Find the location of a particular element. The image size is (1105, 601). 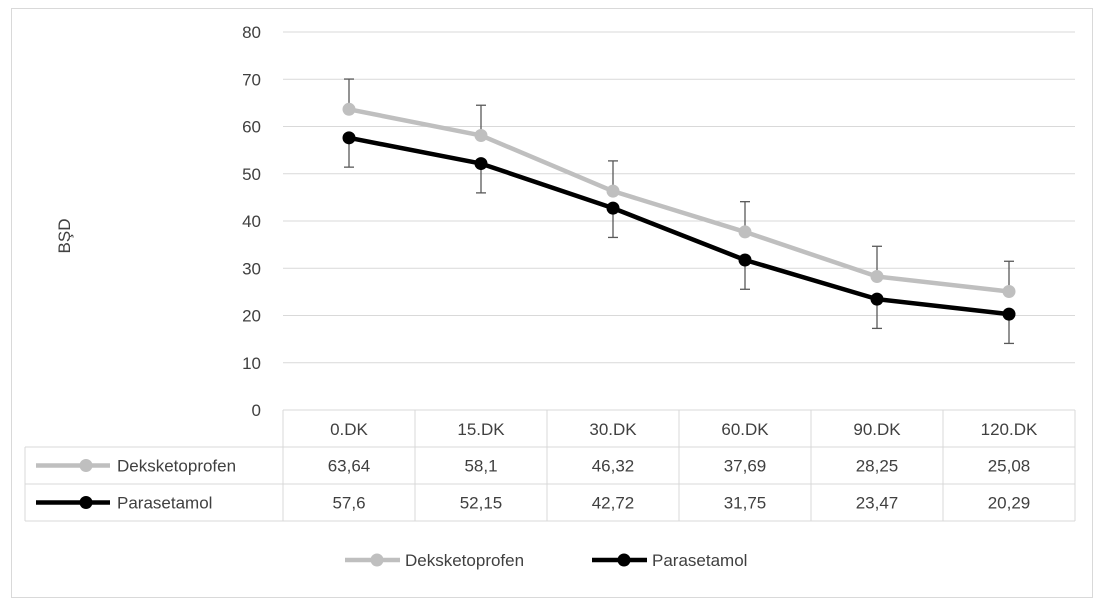

data-label-1-4: 23,47 is located at coordinates (877, 503).